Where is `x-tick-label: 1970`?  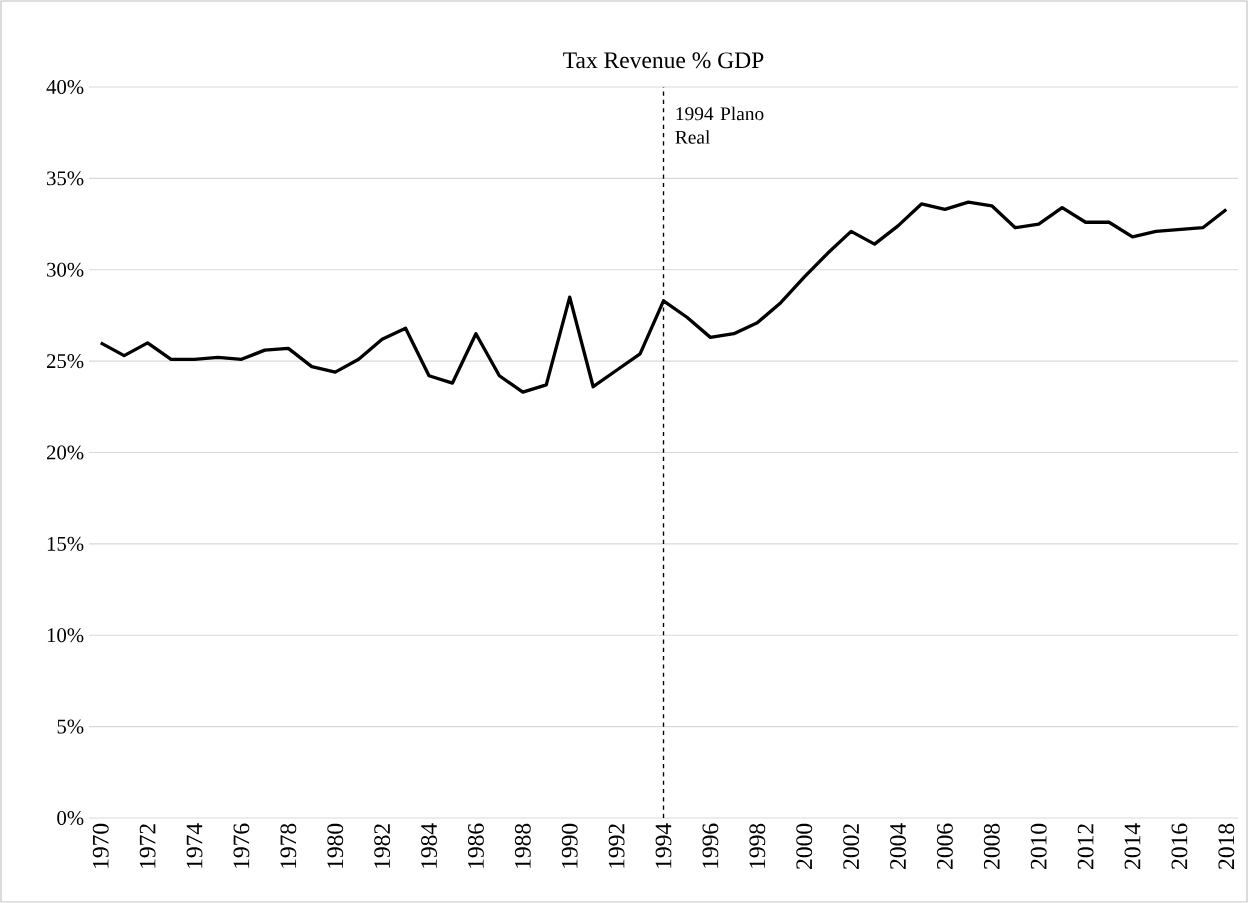 x-tick-label: 1970 is located at coordinates (100, 845).